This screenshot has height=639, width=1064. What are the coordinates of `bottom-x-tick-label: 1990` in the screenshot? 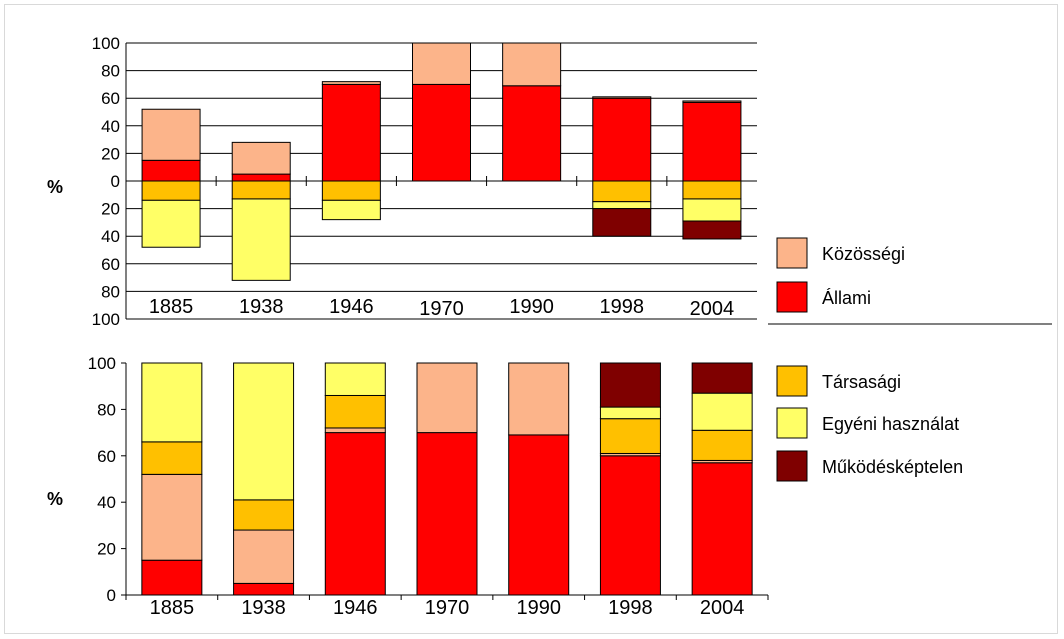 It's located at (538, 608).